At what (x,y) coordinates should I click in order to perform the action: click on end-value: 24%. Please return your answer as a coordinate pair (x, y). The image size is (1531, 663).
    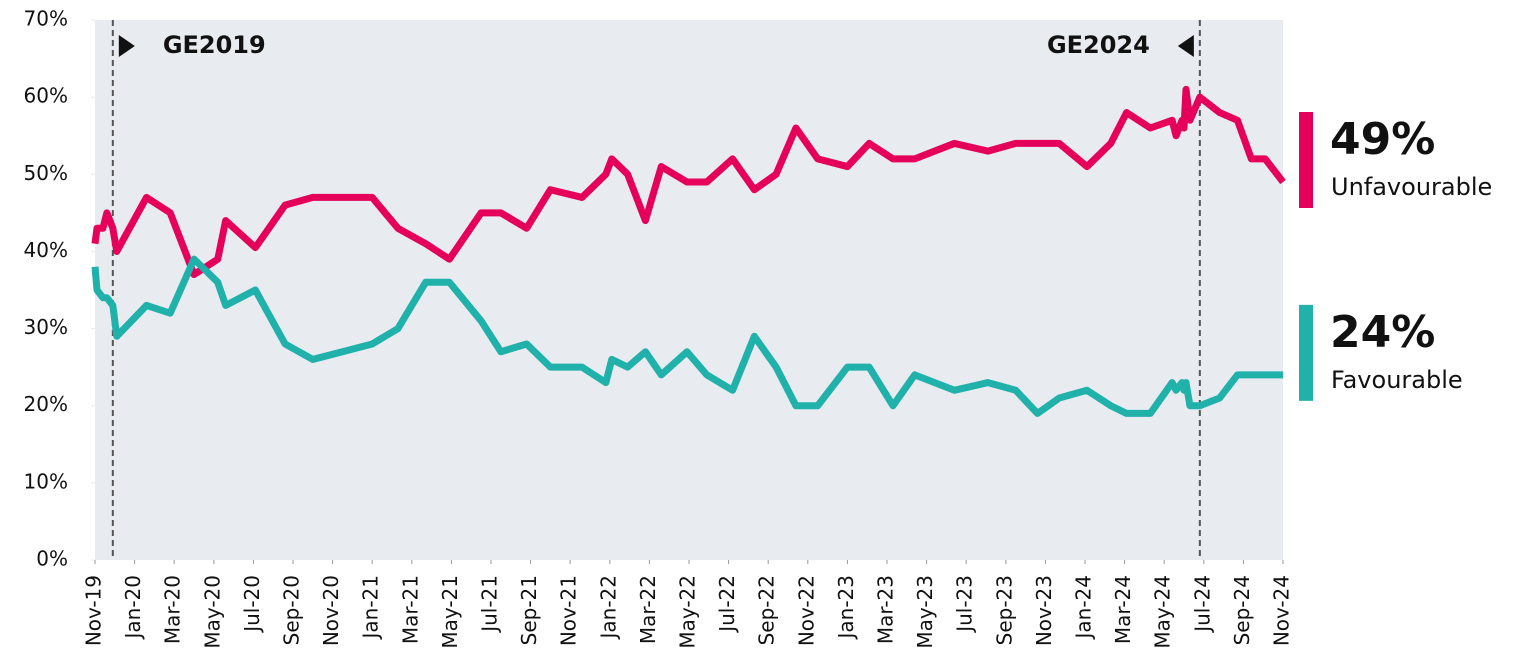
    Looking at the image, I should click on (1382, 332).